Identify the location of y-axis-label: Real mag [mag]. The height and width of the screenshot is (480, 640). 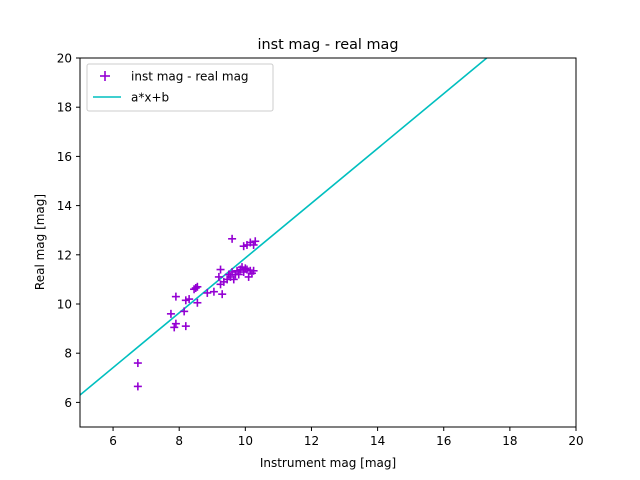
(40, 242).